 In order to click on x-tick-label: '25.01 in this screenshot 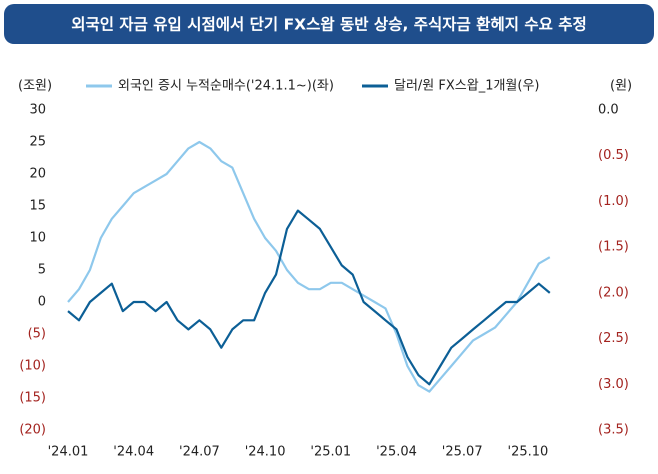, I will do `click(330, 452)`.